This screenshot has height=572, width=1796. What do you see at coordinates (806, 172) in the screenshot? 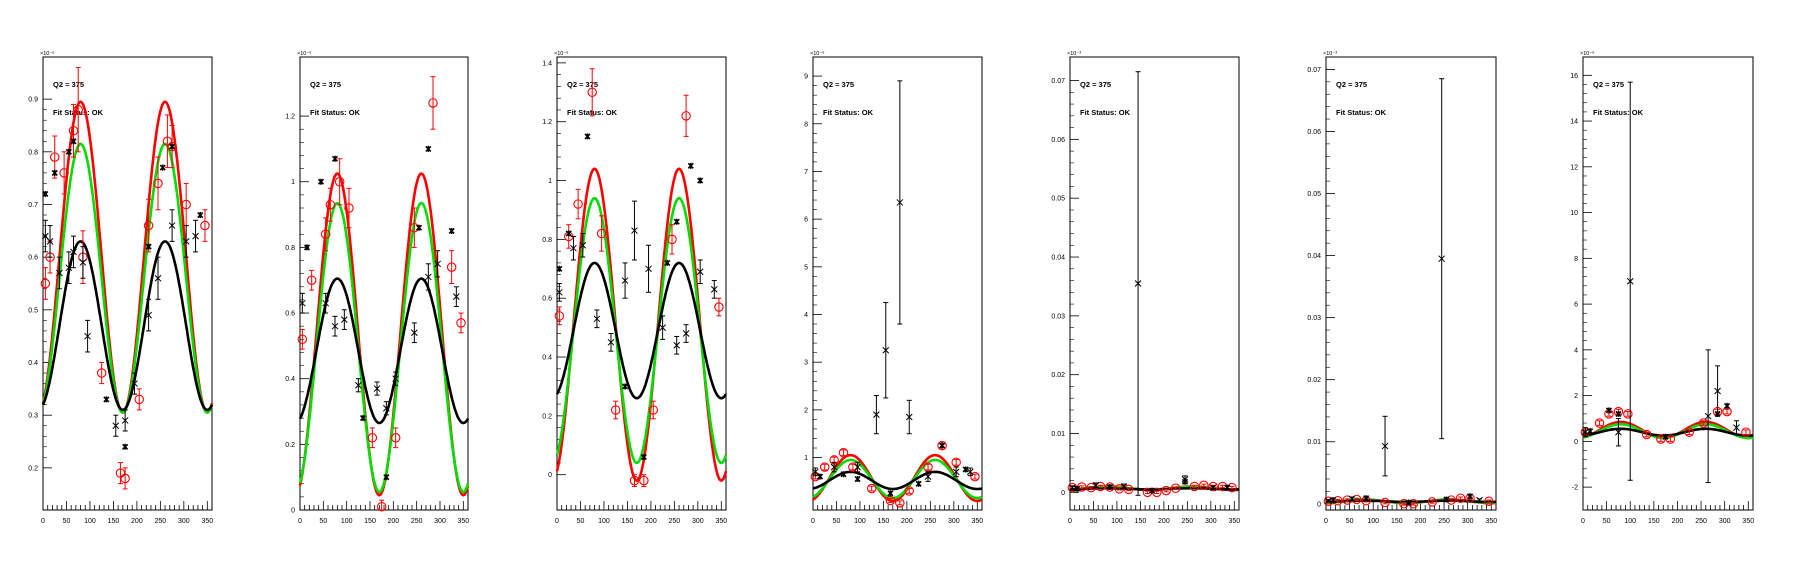
I see `y-tick-label: 7` at bounding box center [806, 172].